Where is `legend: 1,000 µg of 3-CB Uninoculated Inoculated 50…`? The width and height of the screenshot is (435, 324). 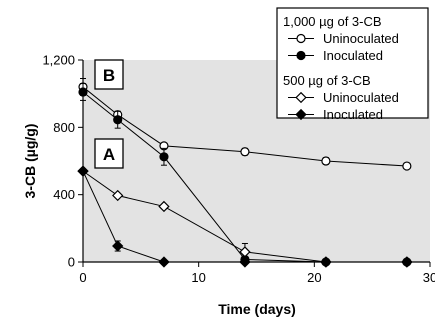 legend: 1,000 µg of 3-CB Uninoculated Inoculated 50… is located at coordinates (352, 64).